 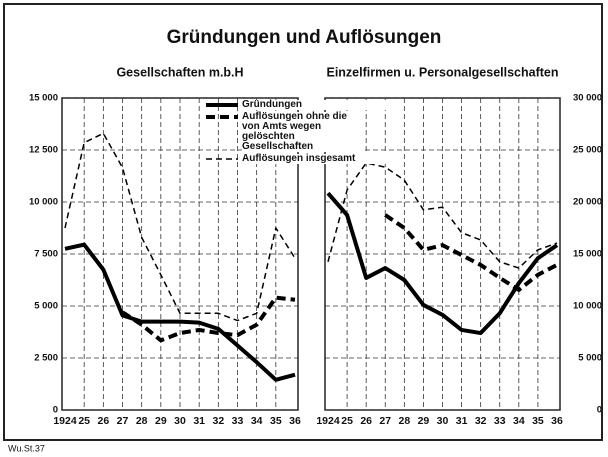 What do you see at coordinates (442, 72) in the screenshot?
I see `panel-subtitle: Einzelfirmen u. Personalgesellschaften` at bounding box center [442, 72].